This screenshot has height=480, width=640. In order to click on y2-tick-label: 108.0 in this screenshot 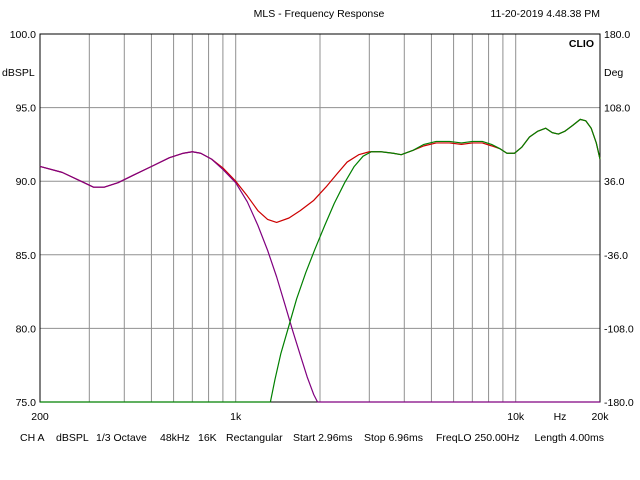, I will do `click(617, 109)`.